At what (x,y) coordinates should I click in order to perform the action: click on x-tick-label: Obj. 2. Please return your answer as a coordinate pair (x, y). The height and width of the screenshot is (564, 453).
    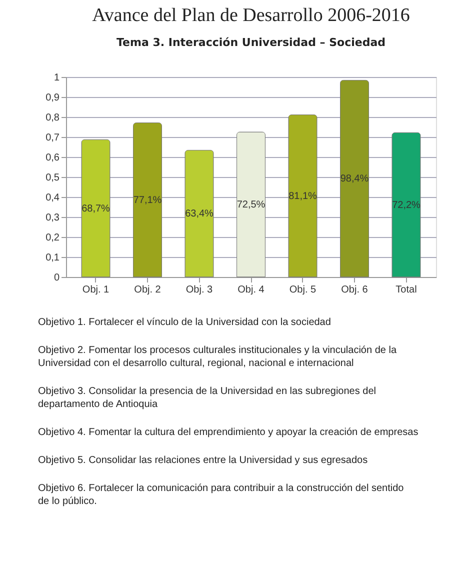
    Looking at the image, I should click on (148, 290).